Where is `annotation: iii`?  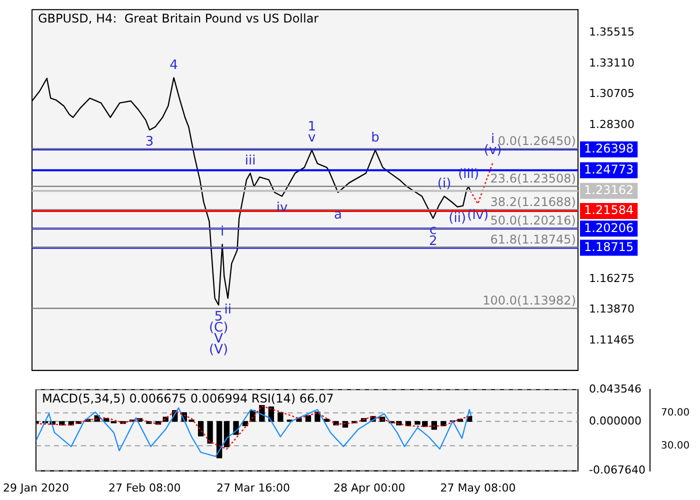
annotation: iii is located at coordinates (250, 161).